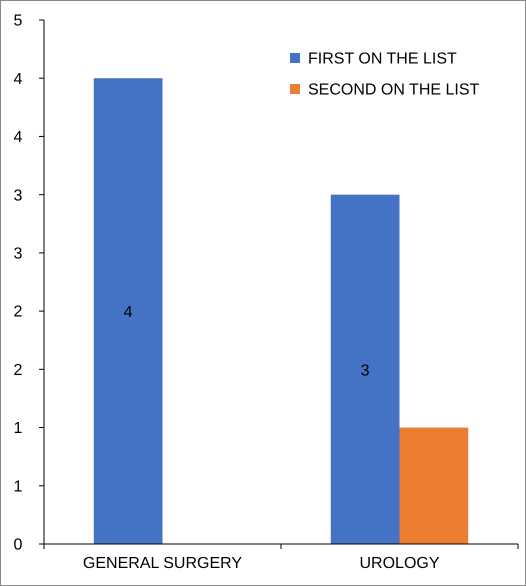 This screenshot has width=526, height=586. What do you see at coordinates (18, 545) in the screenshot?
I see `y-tick-label: 0` at bounding box center [18, 545].